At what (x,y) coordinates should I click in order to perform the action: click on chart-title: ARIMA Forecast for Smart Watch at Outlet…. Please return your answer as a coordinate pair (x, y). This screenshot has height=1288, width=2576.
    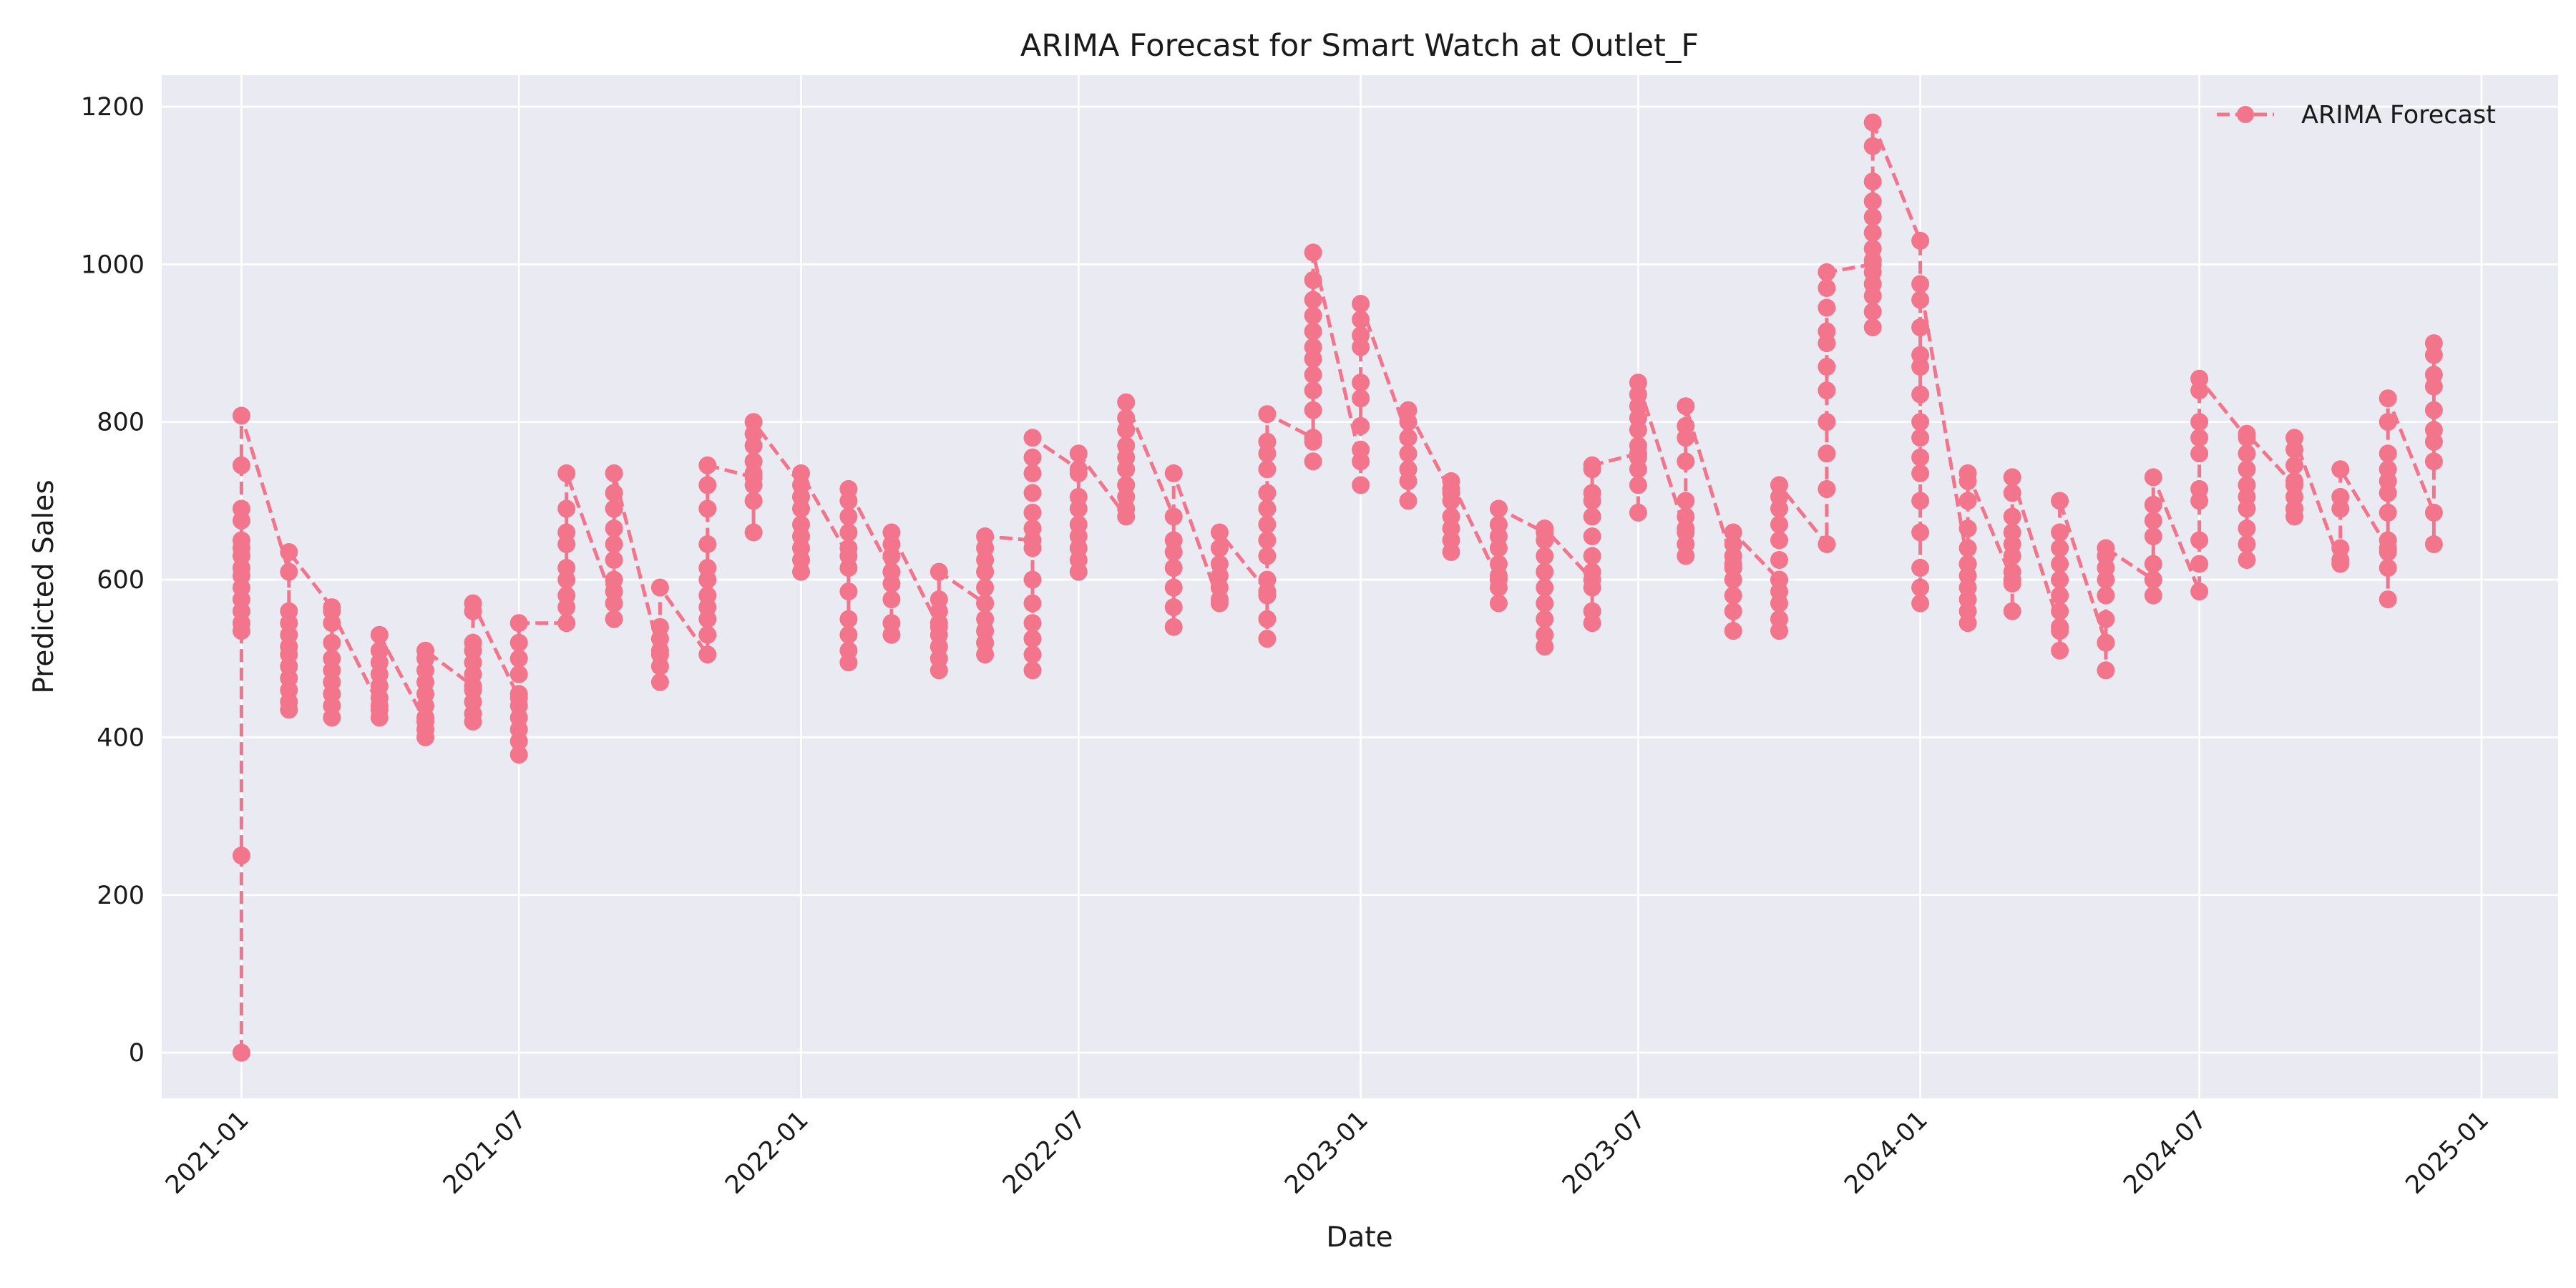
    Looking at the image, I should click on (1359, 46).